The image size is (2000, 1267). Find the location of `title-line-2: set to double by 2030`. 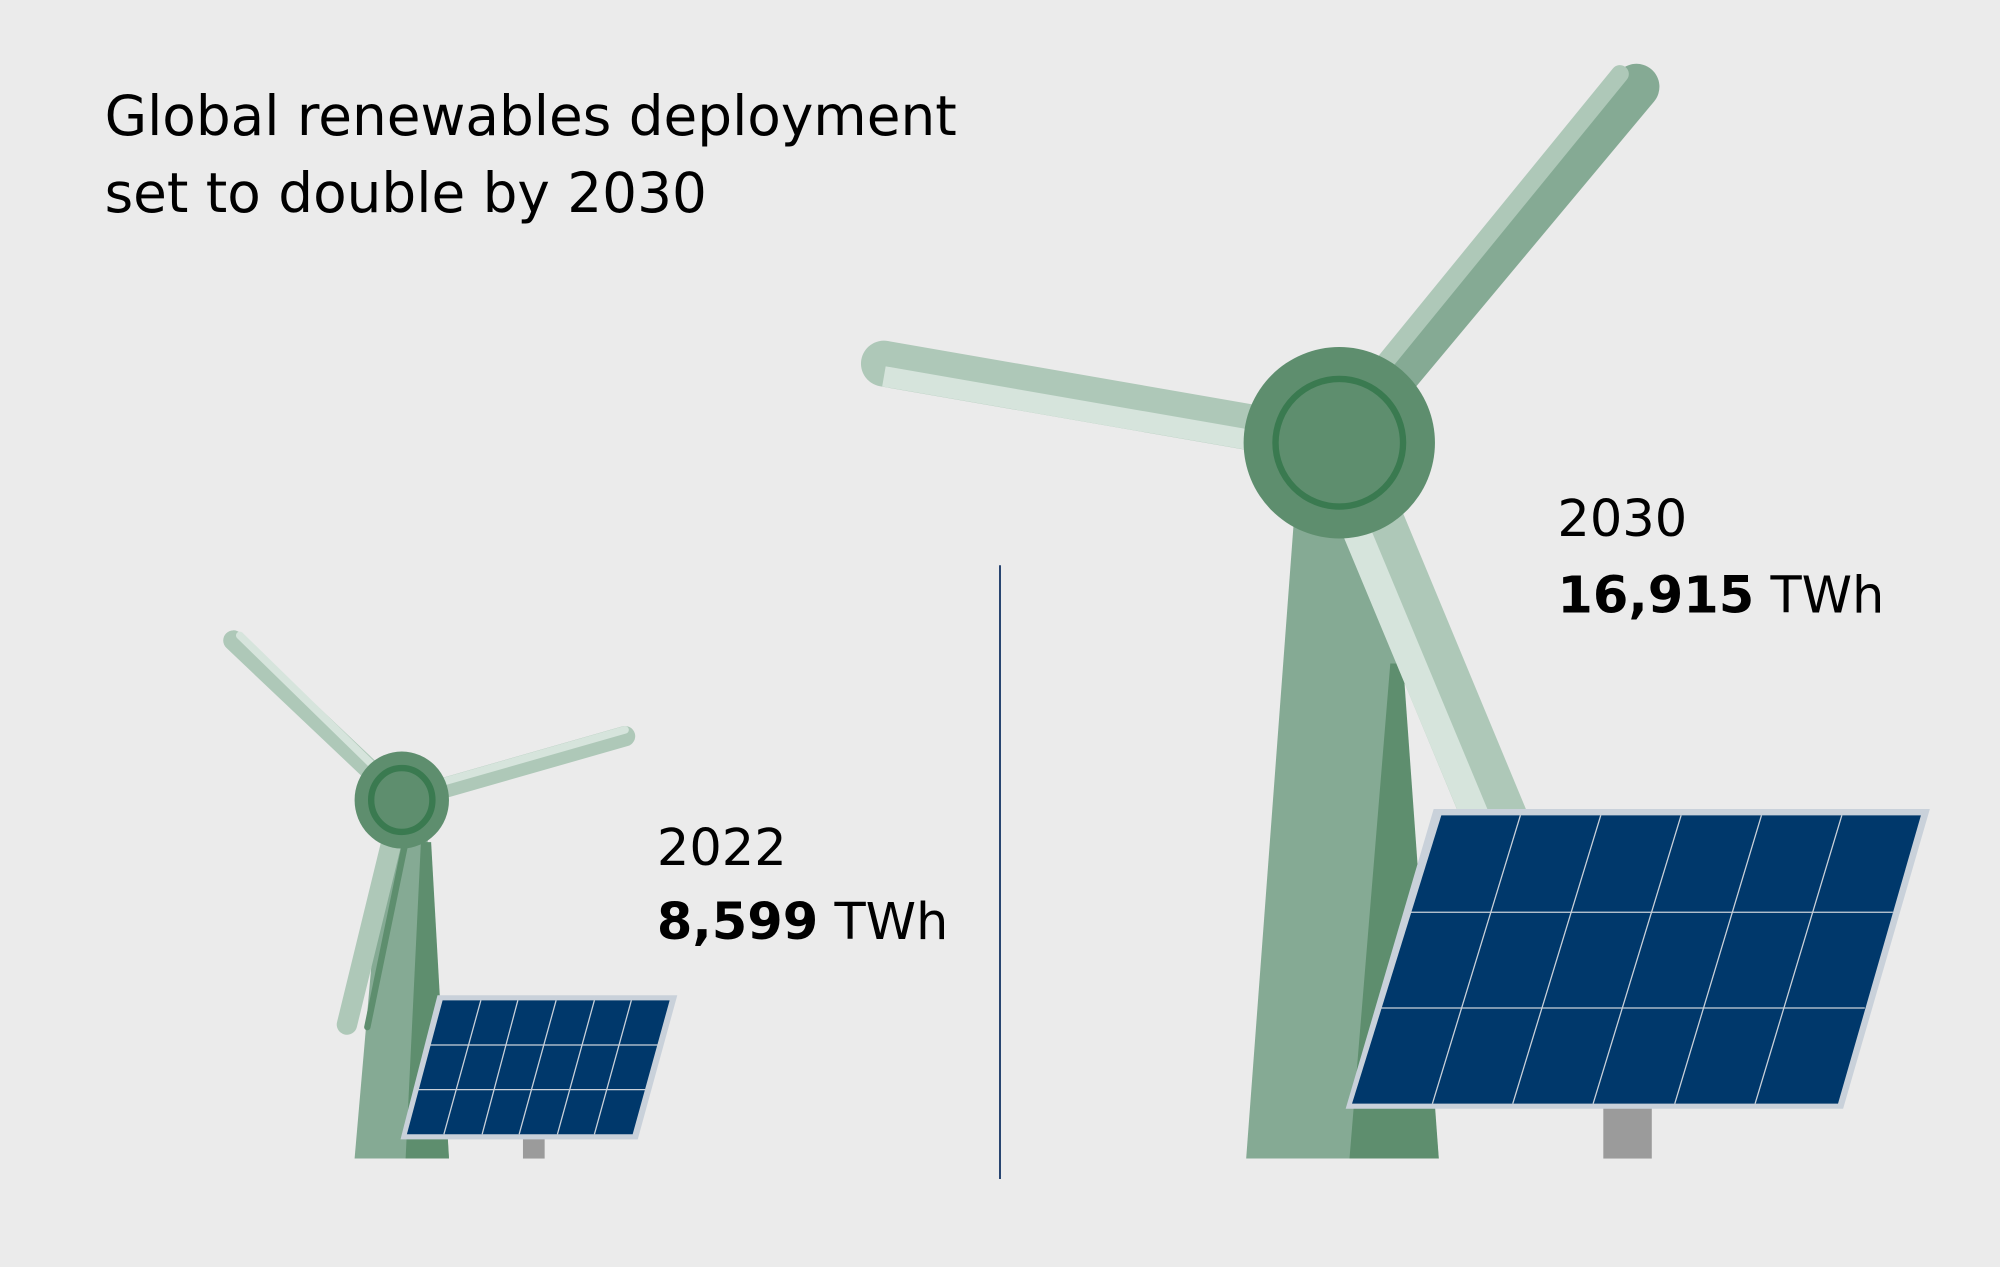

title-line-2: set to double by 2030 is located at coordinates (406, 193).